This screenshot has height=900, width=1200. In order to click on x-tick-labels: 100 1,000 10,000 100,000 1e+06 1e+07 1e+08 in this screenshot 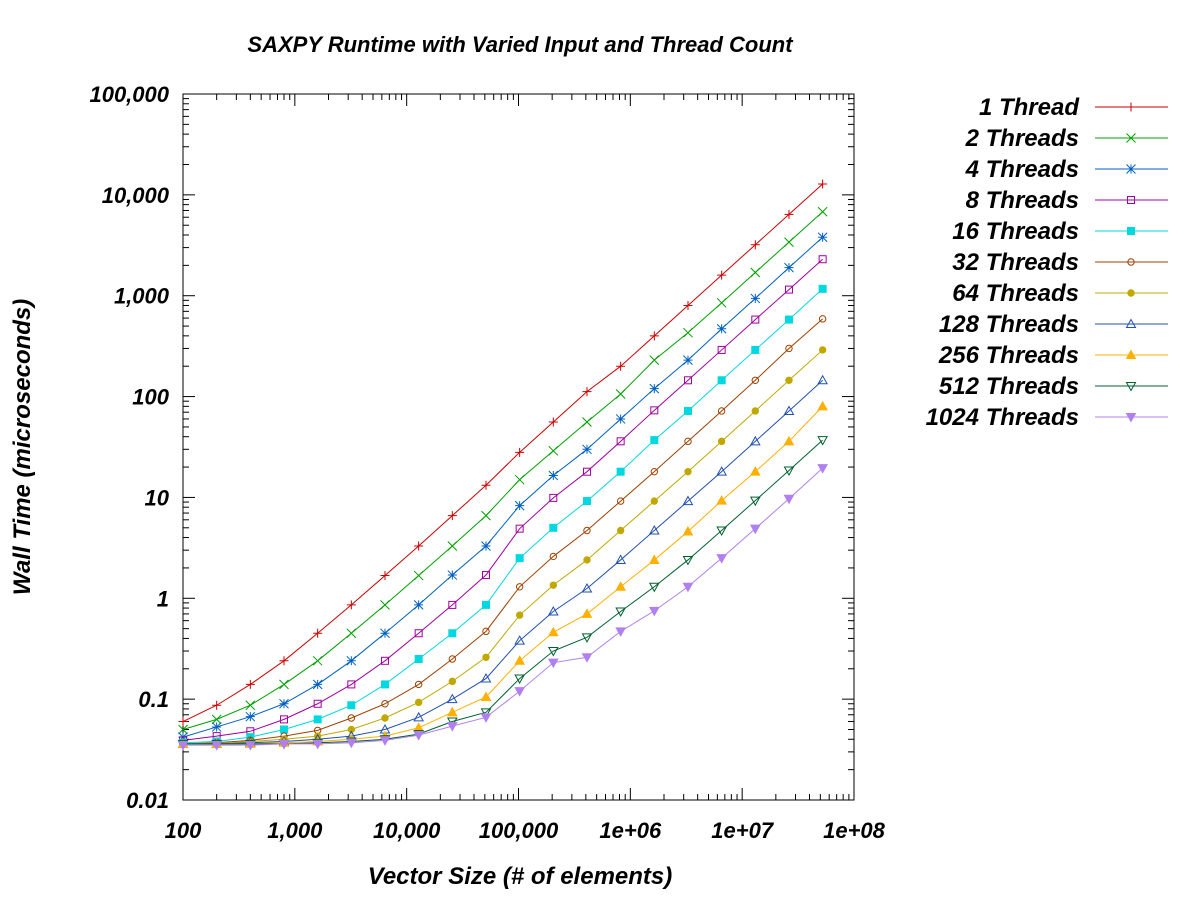, I will do `click(525, 830)`.